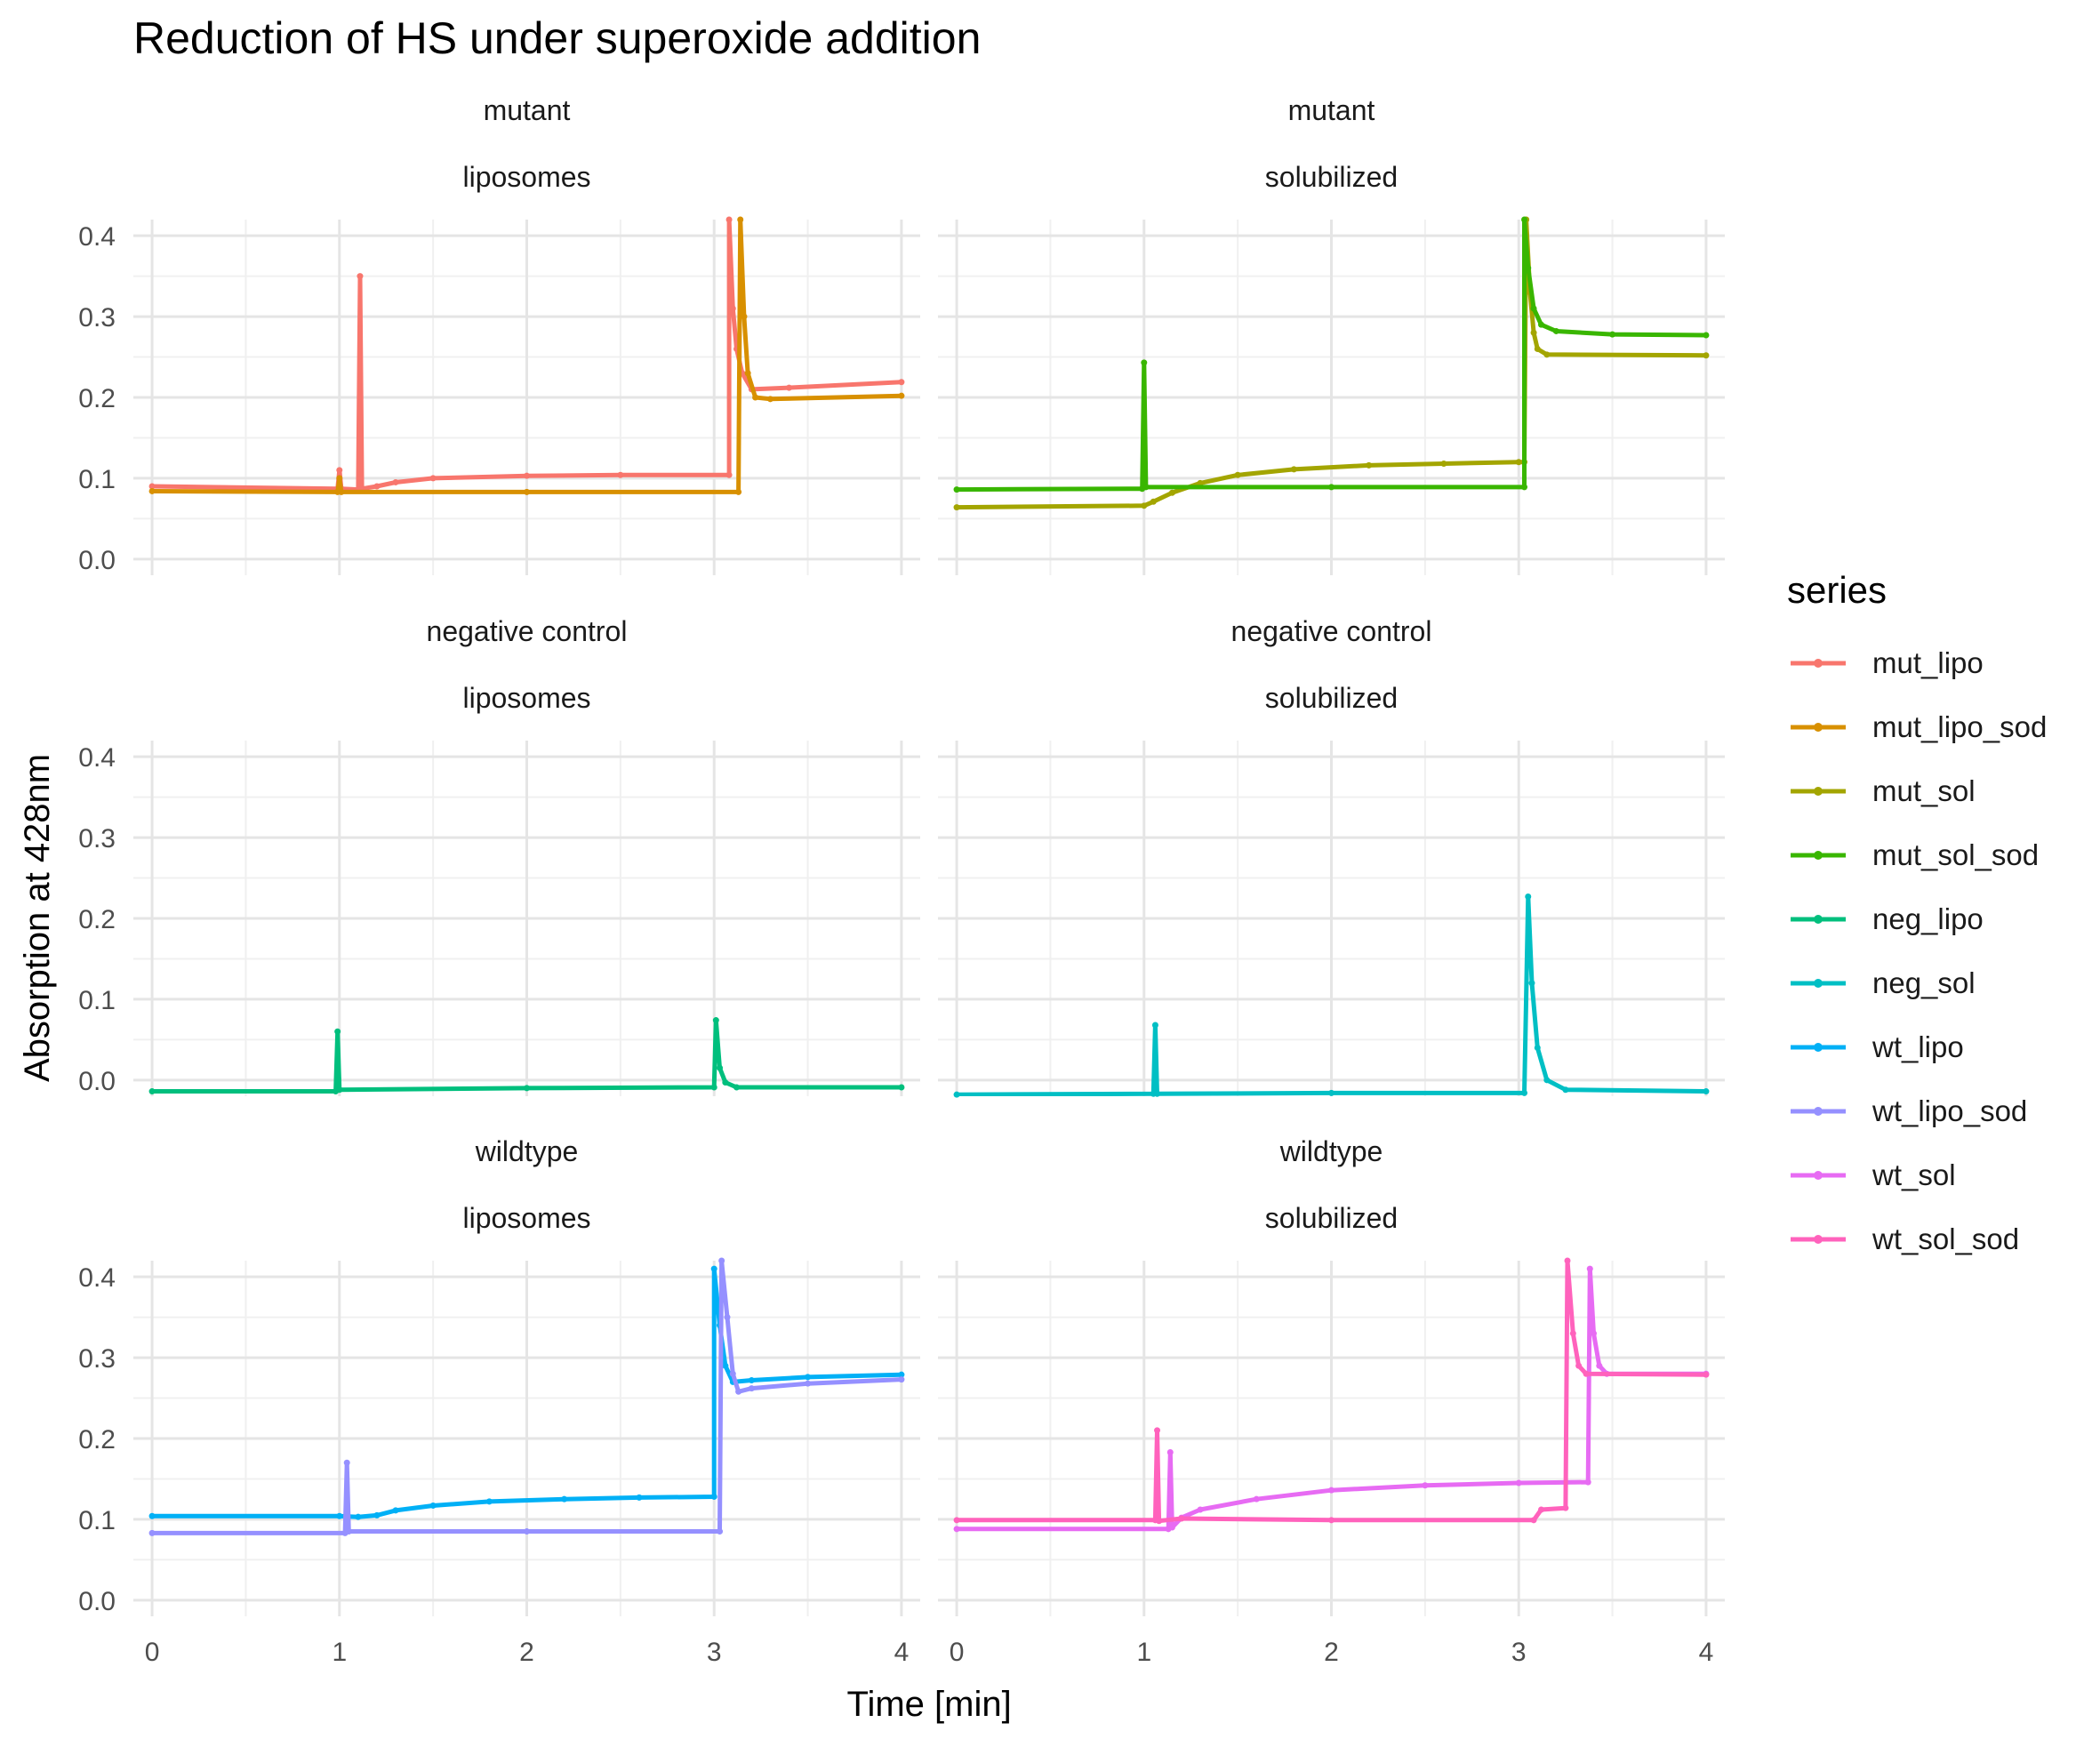  Describe the element at coordinates (499, 334) in the screenshot. I see `facet-panel: 0.0 0.1 0.2 0.3 0.4 mutant liposomes` at that location.